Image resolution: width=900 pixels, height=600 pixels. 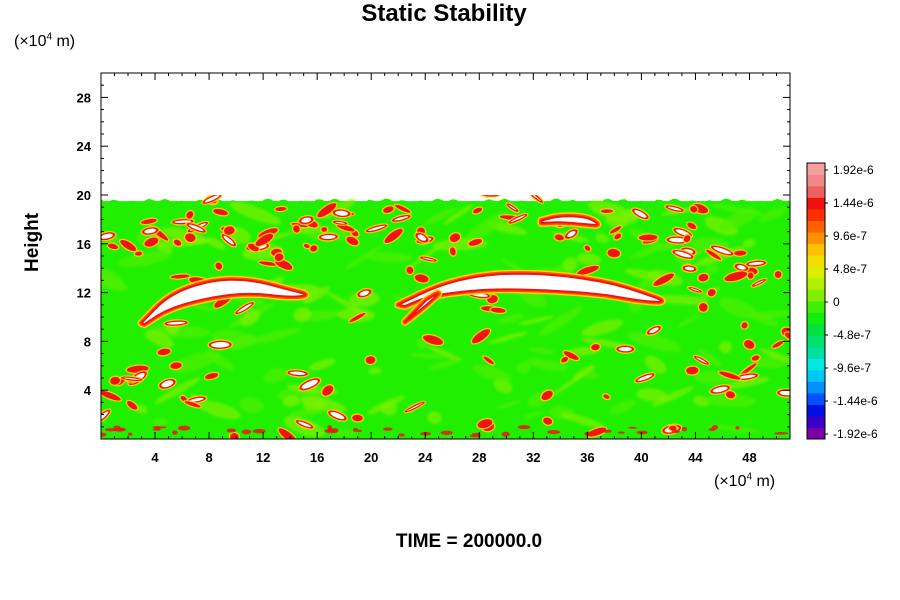 What do you see at coordinates (850, 236) in the screenshot?
I see `colorbar-label: 9.6e-7` at bounding box center [850, 236].